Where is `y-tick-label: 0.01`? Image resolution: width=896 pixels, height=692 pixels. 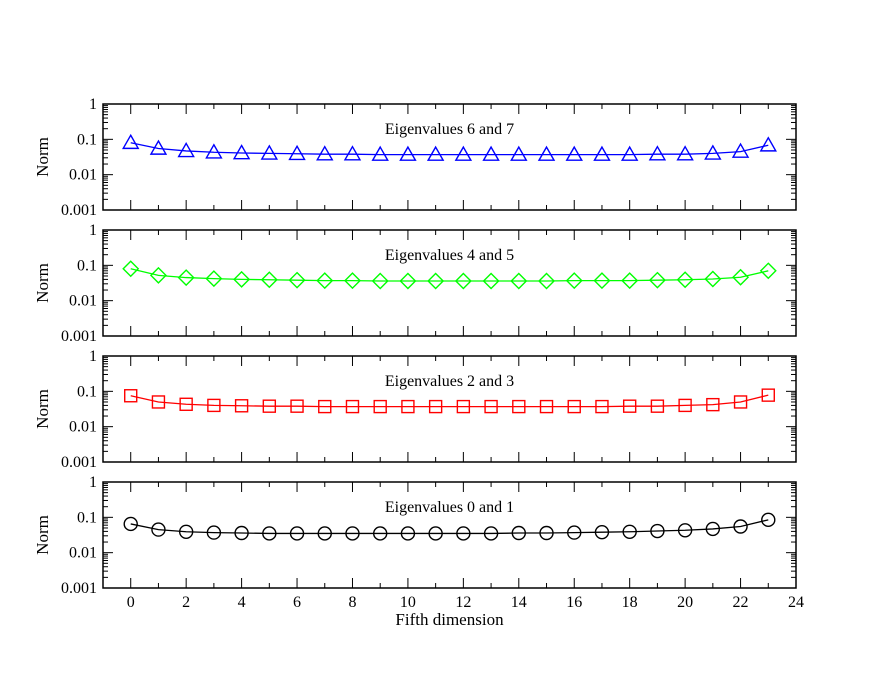
y-tick-label: 0.01 is located at coordinates (83, 427).